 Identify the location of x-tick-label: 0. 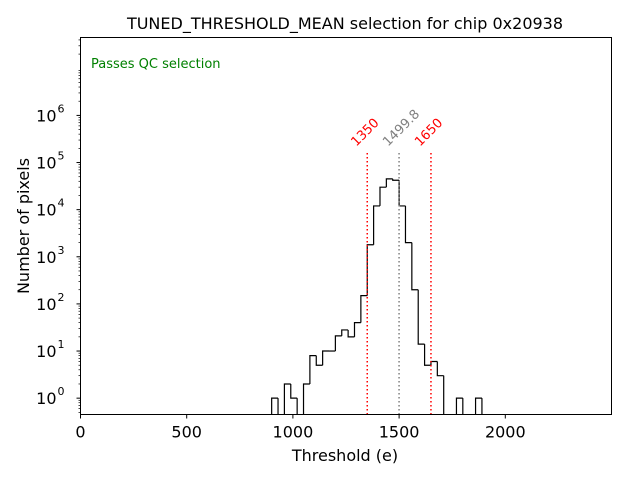
(80, 432).